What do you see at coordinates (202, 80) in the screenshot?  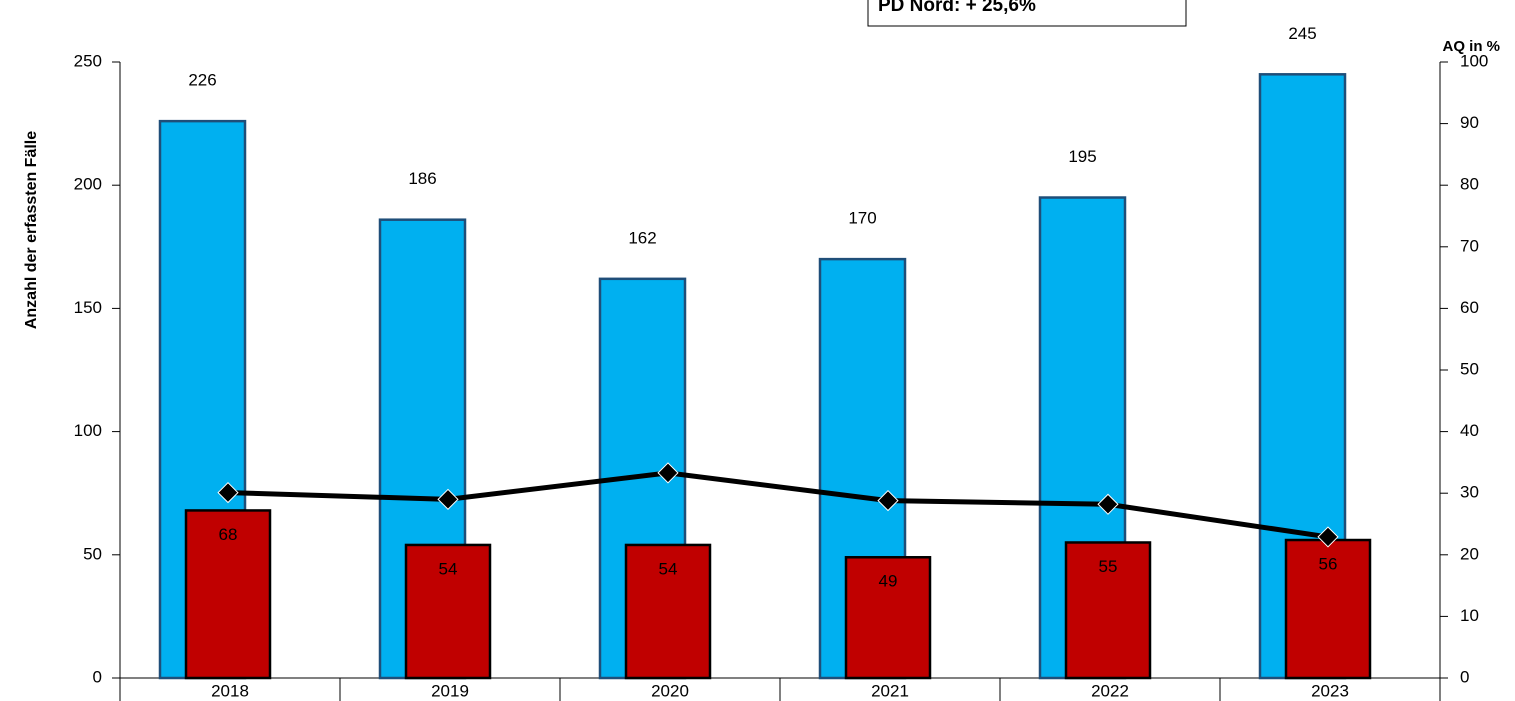 I see `data-label: 226` at bounding box center [202, 80].